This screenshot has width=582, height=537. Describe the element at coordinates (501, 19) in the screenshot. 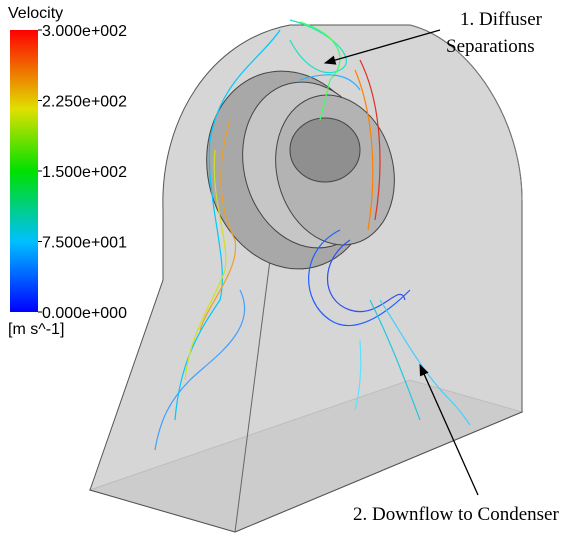

I see `annotation-text: 1. Diffuser` at that location.